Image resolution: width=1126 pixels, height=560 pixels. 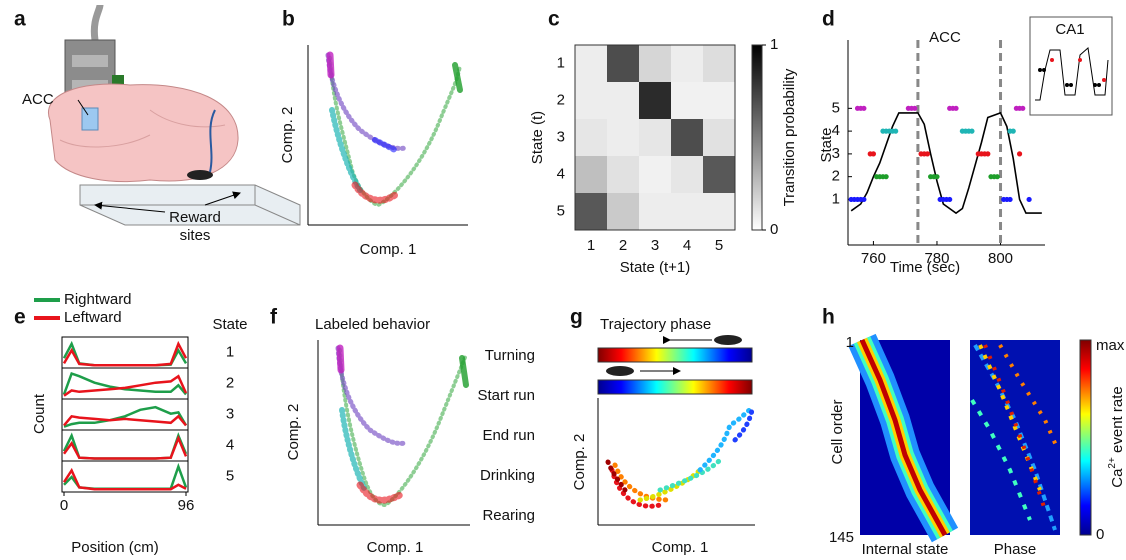 What do you see at coordinates (395, 547) in the screenshot?
I see `x-axis-label: Comp. 1` at bounding box center [395, 547].